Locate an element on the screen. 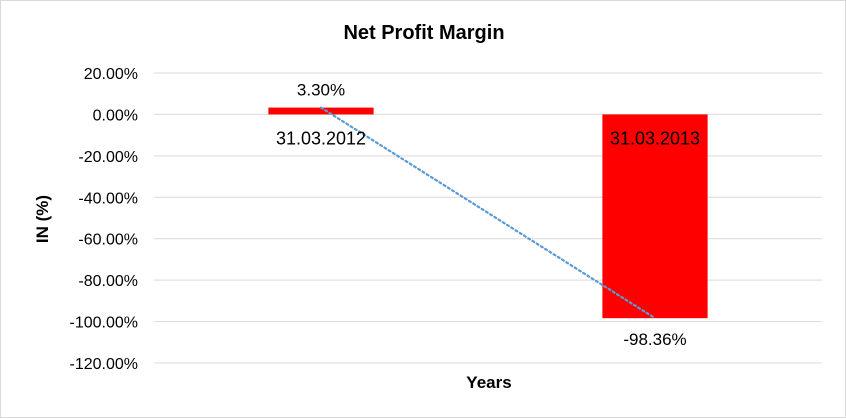 The image size is (846, 419). y-tick-label: -40.00% is located at coordinates (108, 198).